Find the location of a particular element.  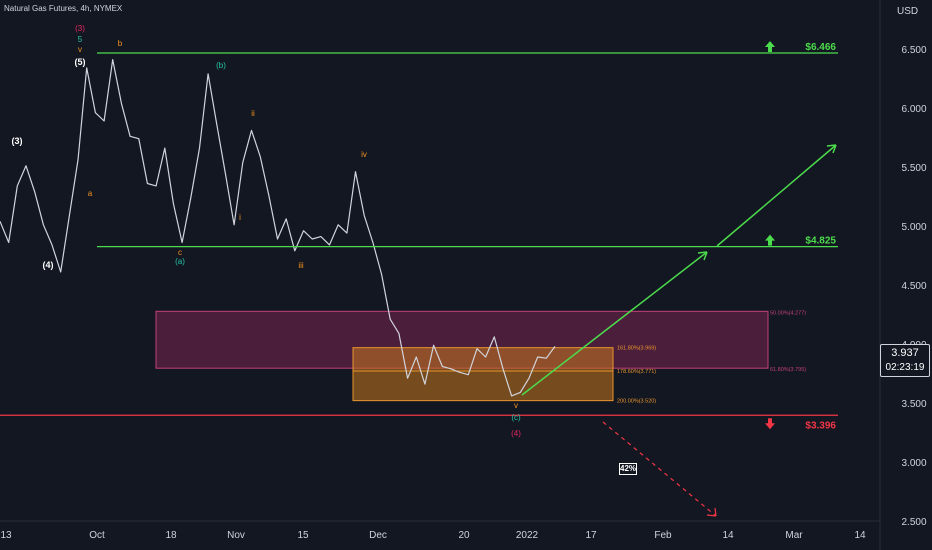

fib-extension-label: 200.00%(3.520) is located at coordinates (636, 402).